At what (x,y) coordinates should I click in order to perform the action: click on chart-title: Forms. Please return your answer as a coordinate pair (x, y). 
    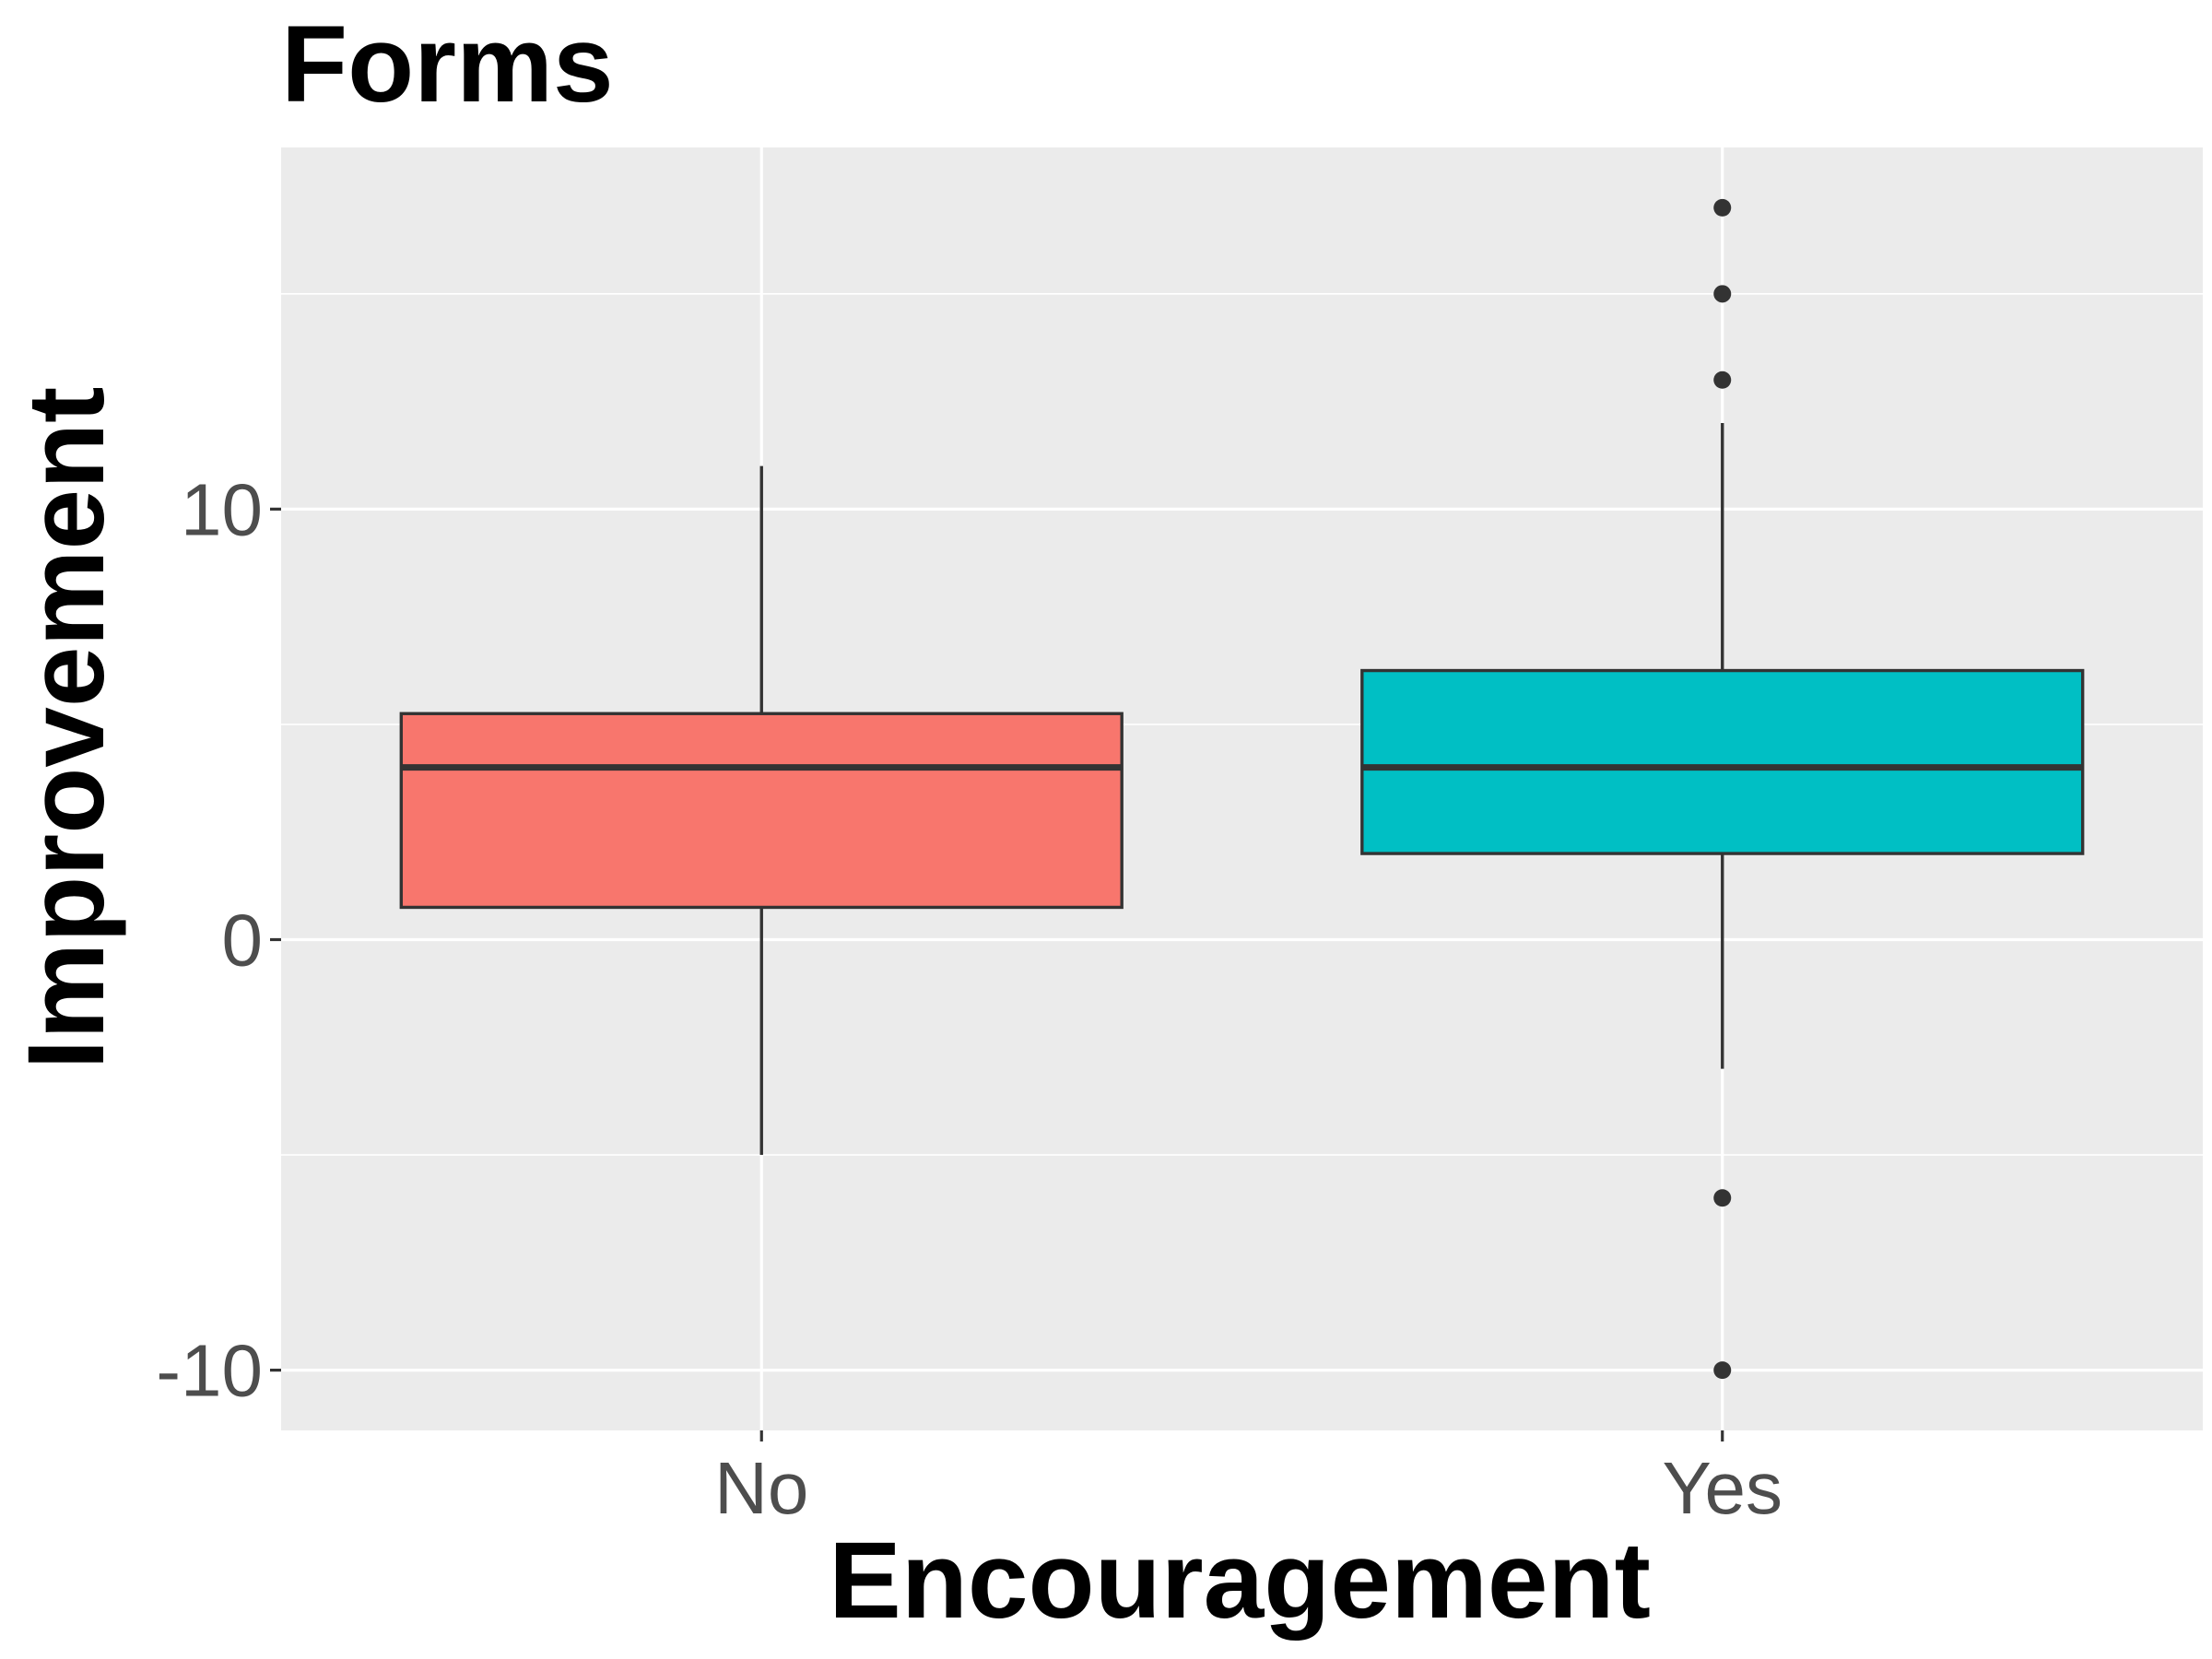
    Looking at the image, I should click on (447, 64).